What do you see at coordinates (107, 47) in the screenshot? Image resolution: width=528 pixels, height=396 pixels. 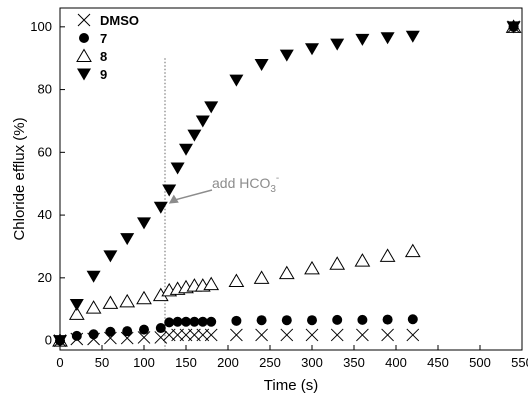 I see `legend: DMSO 7 8 9` at bounding box center [107, 47].